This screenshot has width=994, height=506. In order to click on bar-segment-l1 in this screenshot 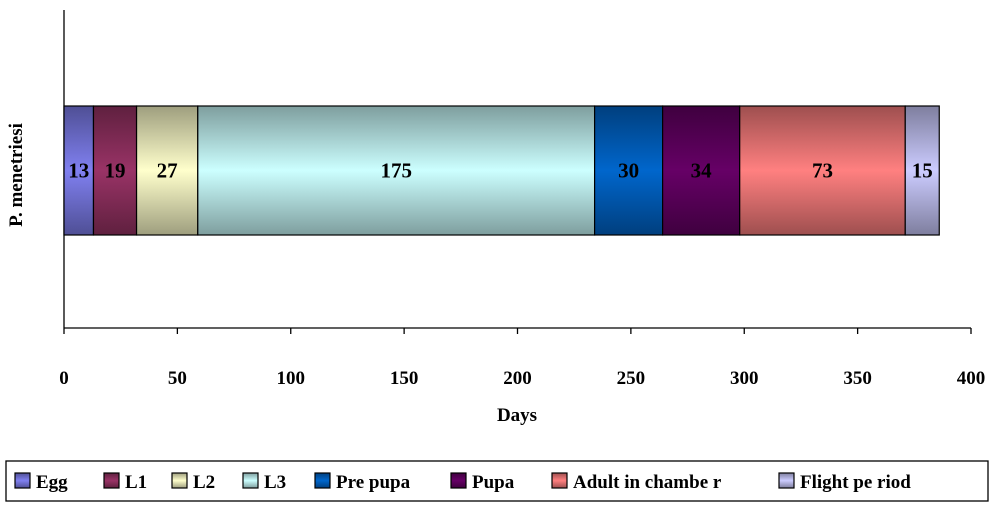, I will do `click(115, 170)`.